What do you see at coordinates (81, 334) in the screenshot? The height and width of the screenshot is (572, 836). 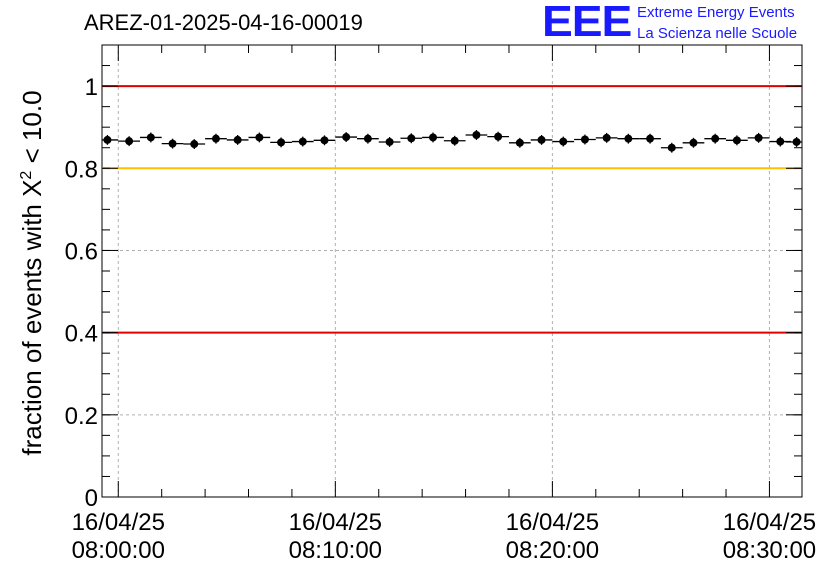 I see `y-tick-label: 0.4` at bounding box center [81, 334].